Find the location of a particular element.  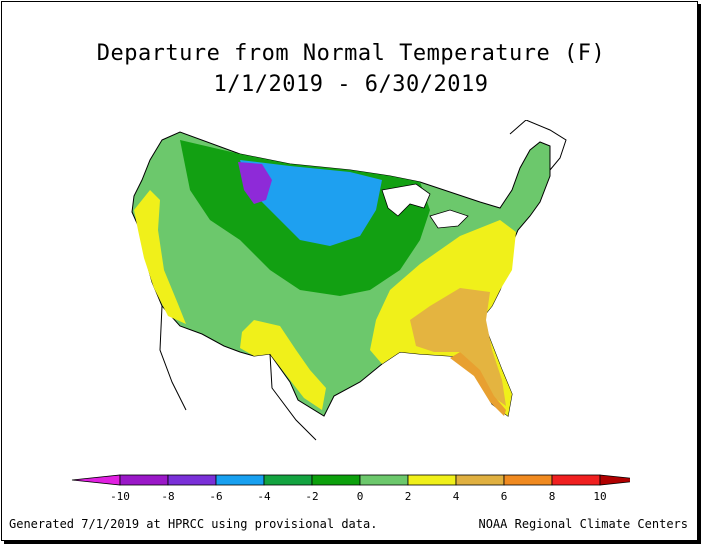

legend-tick-label: 0 is located at coordinates (360, 496).